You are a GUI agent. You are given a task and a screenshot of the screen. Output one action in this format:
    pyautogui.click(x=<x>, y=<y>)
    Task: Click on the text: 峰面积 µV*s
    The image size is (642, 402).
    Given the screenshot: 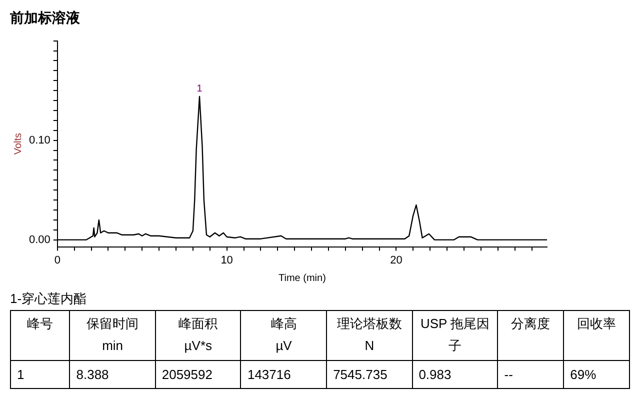 What is the action you would take?
    pyautogui.click(x=198, y=335)
    